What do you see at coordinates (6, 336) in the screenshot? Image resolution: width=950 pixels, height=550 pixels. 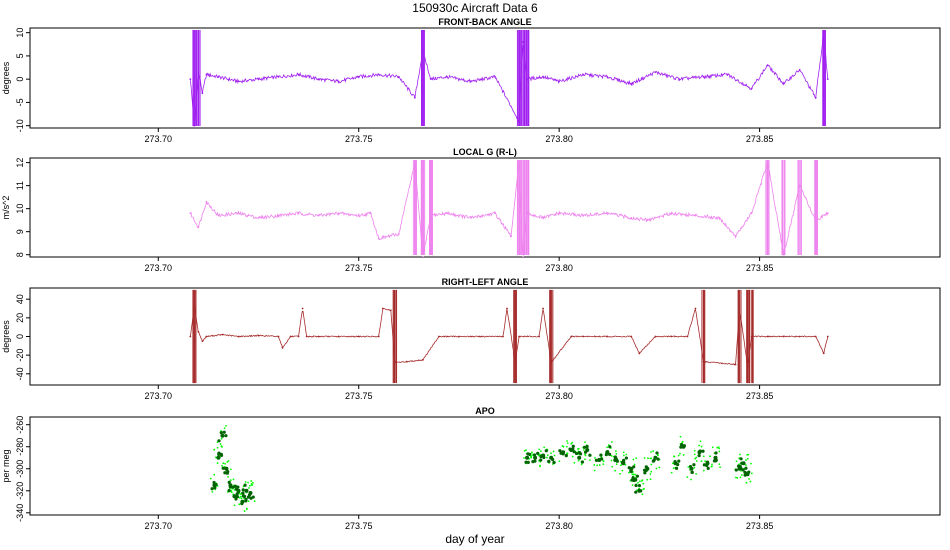 I see `y-axis-label: degrees` at bounding box center [6, 336].